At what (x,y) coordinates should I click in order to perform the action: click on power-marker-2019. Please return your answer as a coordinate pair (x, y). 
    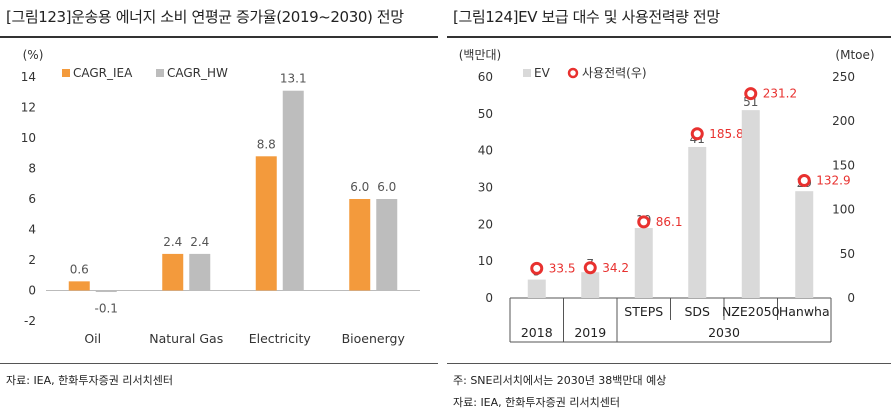
    Looking at the image, I should click on (590, 268).